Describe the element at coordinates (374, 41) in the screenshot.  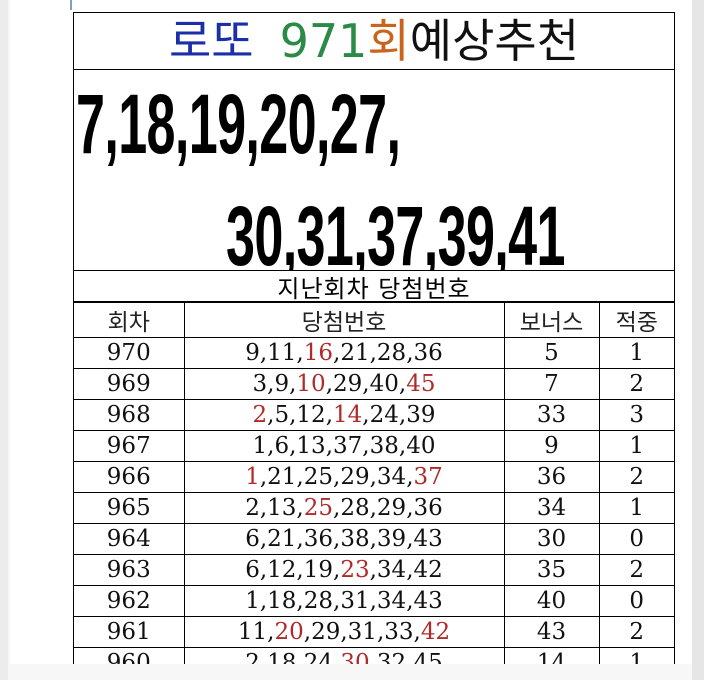
I see `page-title: 로또 971 회 예상추천` at that location.